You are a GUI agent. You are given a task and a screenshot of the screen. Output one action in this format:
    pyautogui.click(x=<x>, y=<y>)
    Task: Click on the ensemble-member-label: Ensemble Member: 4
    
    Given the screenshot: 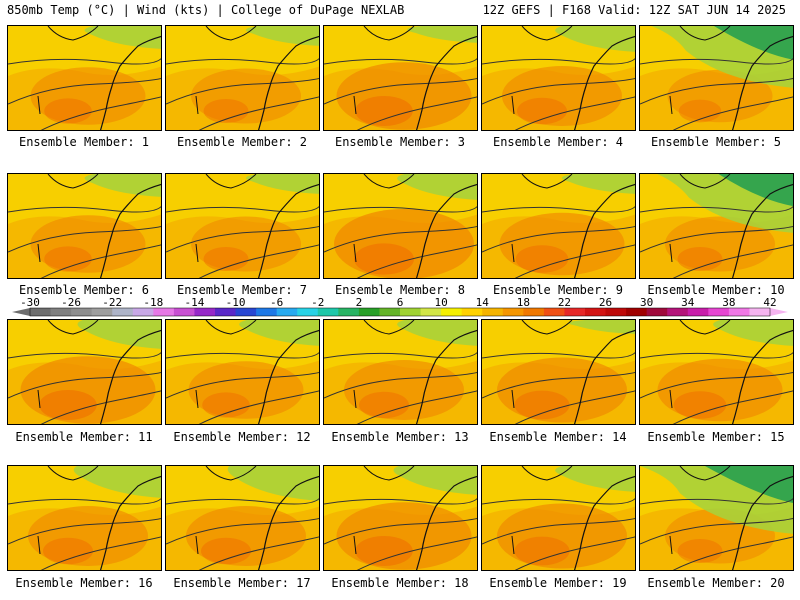 What is the action you would take?
    pyautogui.click(x=558, y=142)
    